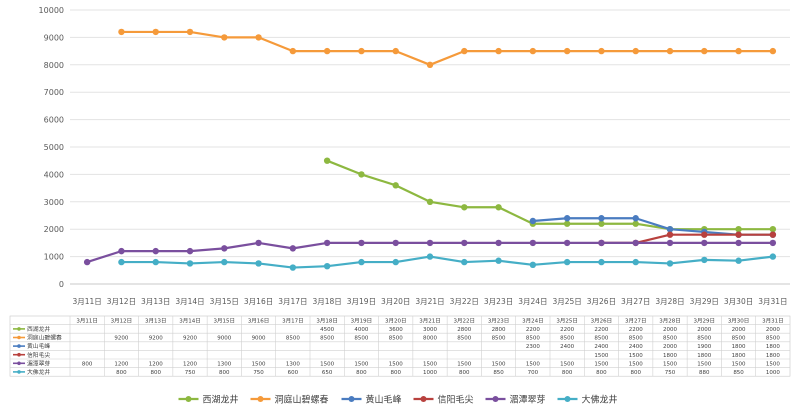  I want to click on y-tick-label: 10000, so click(51, 10).